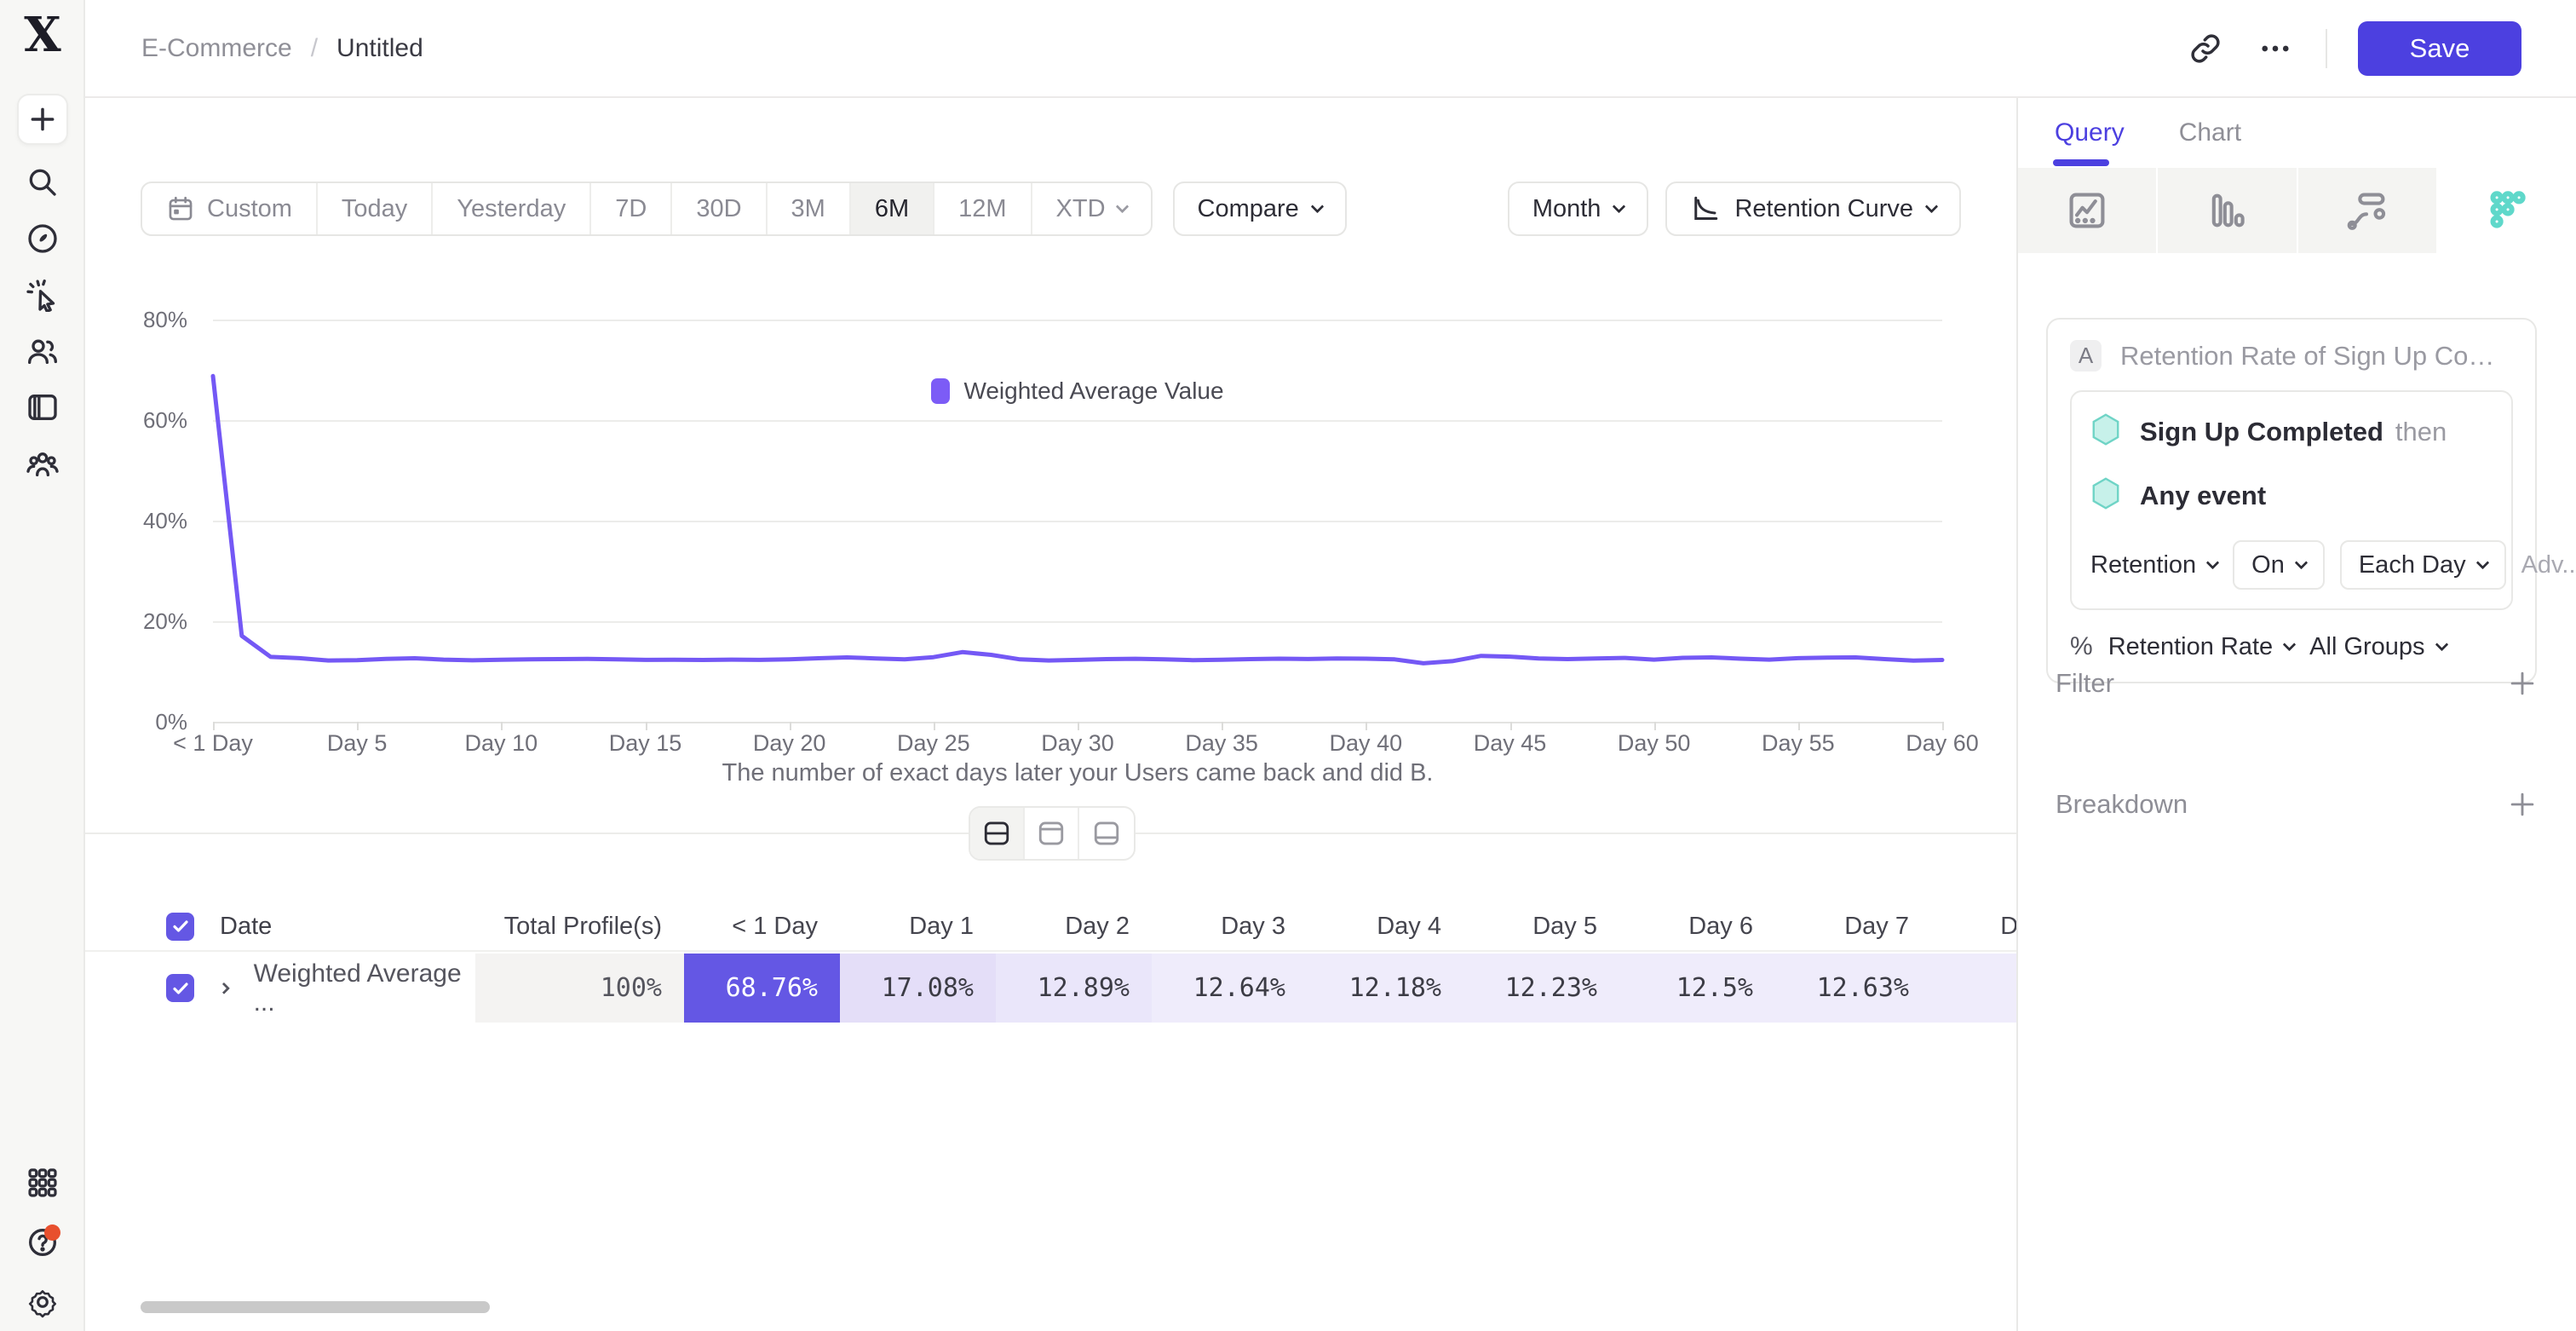 This screenshot has width=2576, height=1331. Describe the element at coordinates (43, 463) in the screenshot. I see `cohorts-icon` at that location.